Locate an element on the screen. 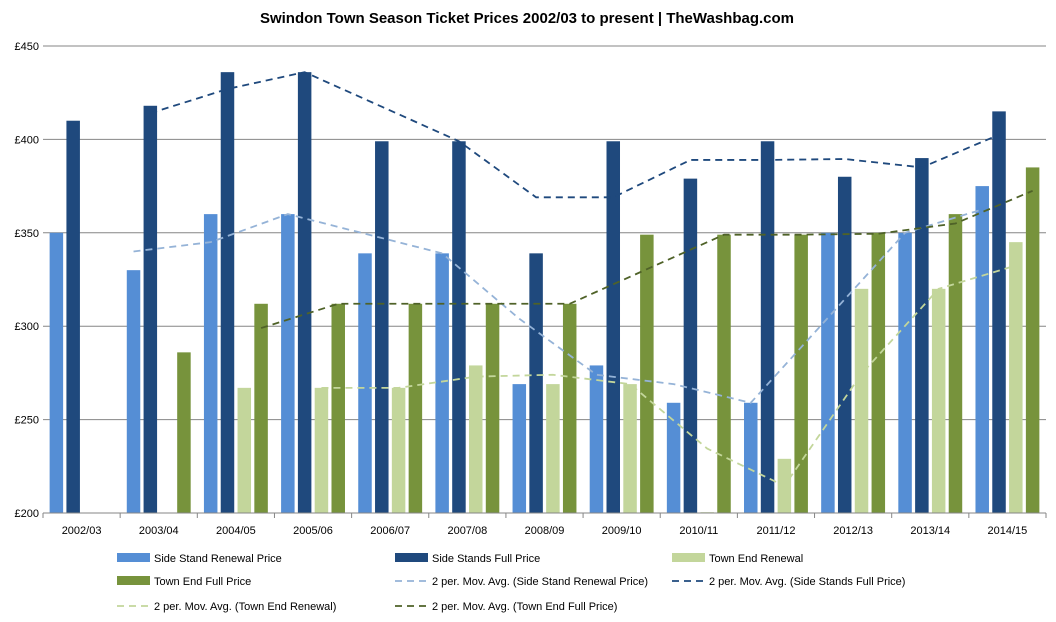 This screenshot has width=1056, height=622. legend-item-town-end-full-price: Town End Full Price is located at coordinates (184, 582).